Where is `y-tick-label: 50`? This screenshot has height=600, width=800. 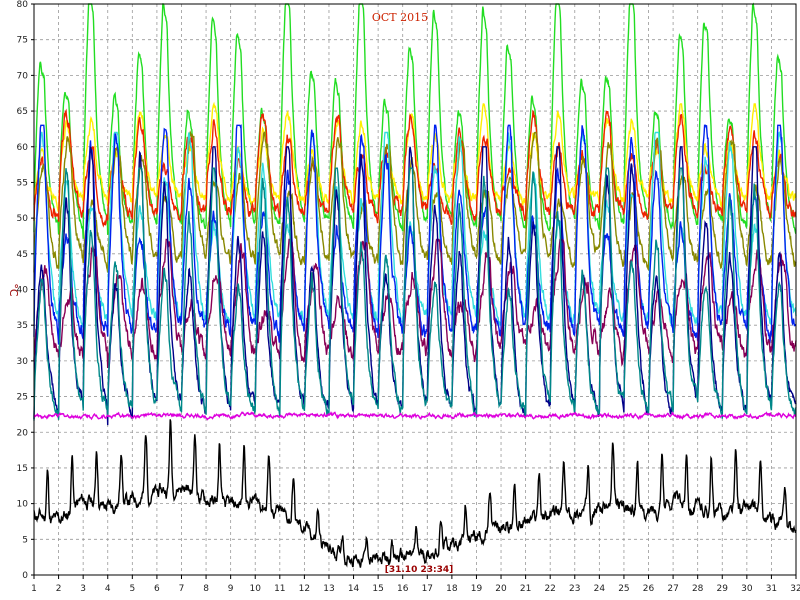
y-tick-label: 50 is located at coordinates (23, 219).